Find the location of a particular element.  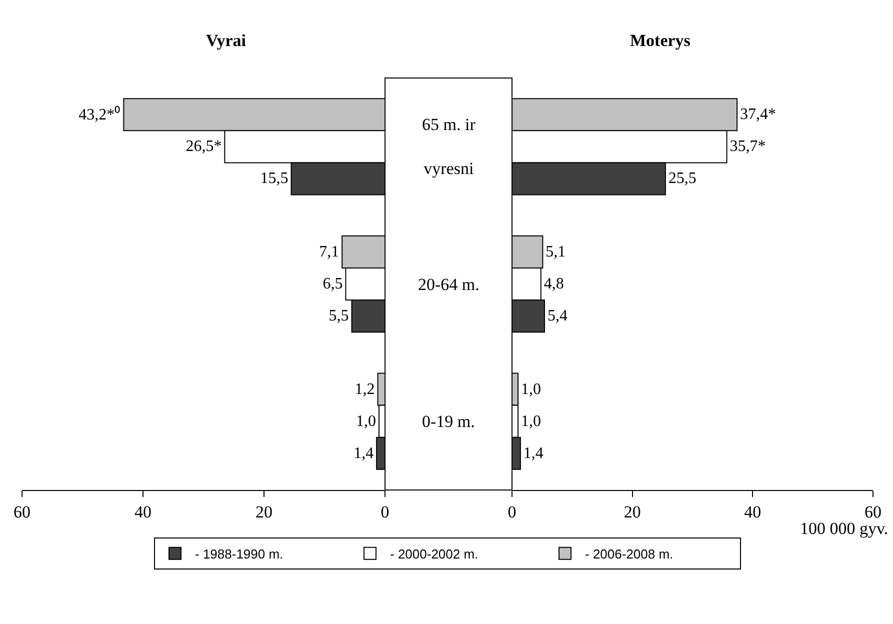

category-label: 65 m. ir vyresni is located at coordinates (449, 146).